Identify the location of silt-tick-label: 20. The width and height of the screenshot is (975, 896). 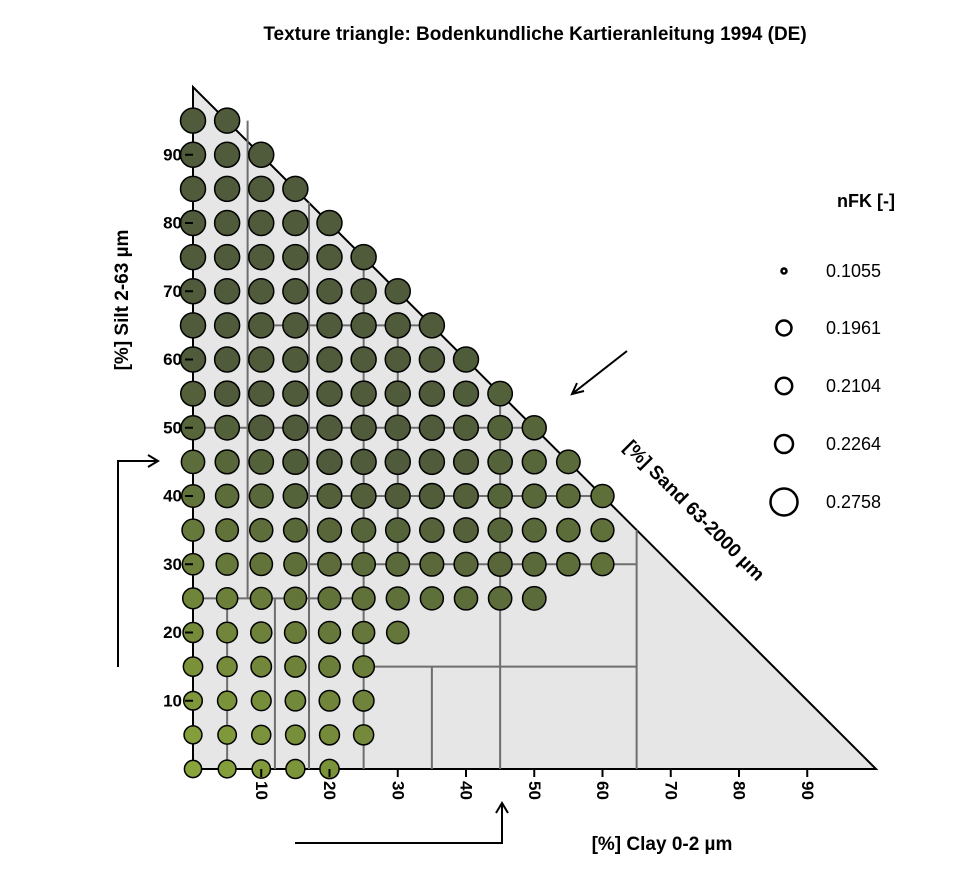
(172, 632).